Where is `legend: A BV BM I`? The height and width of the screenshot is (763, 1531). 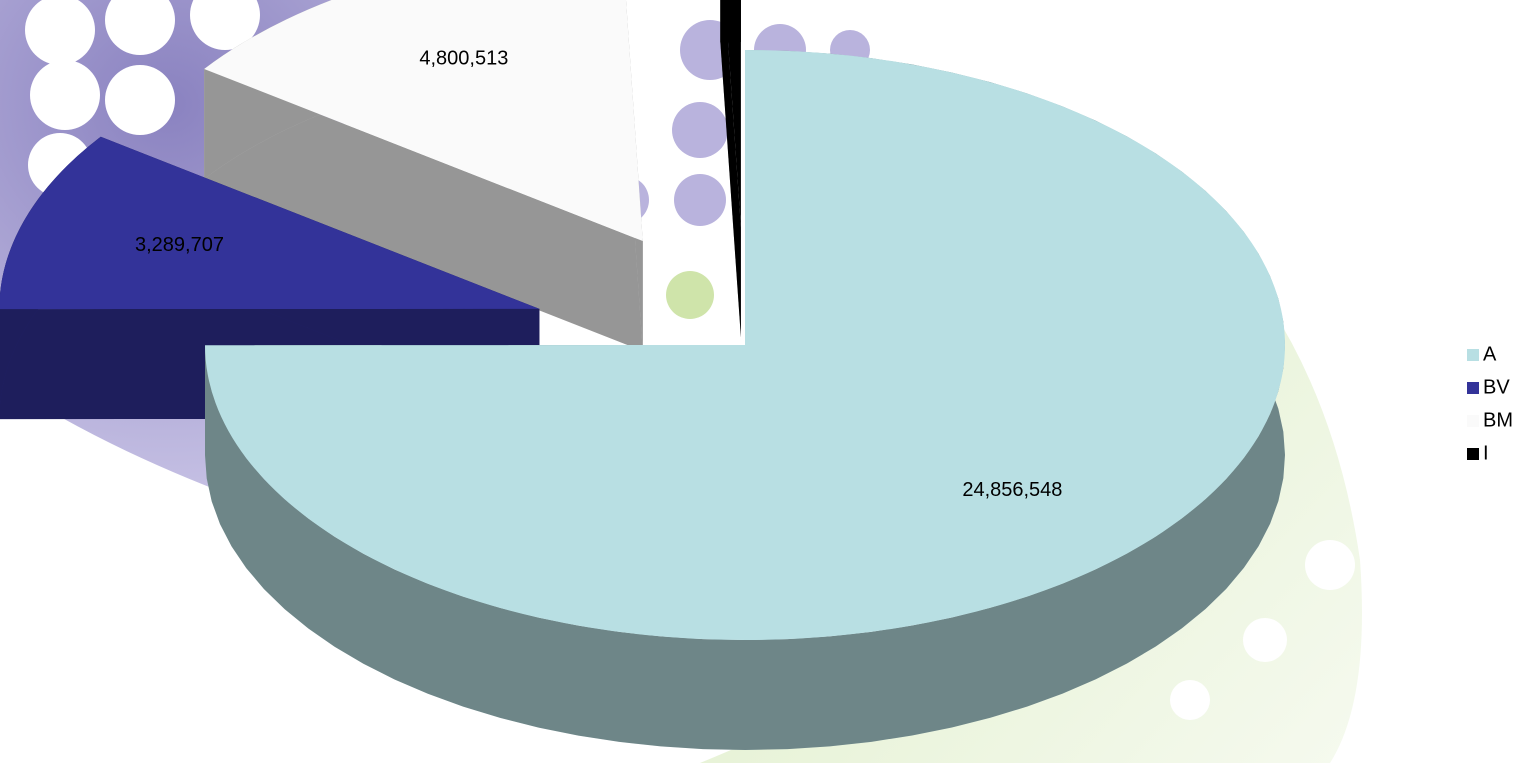 legend: A BV BM I is located at coordinates (1490, 403).